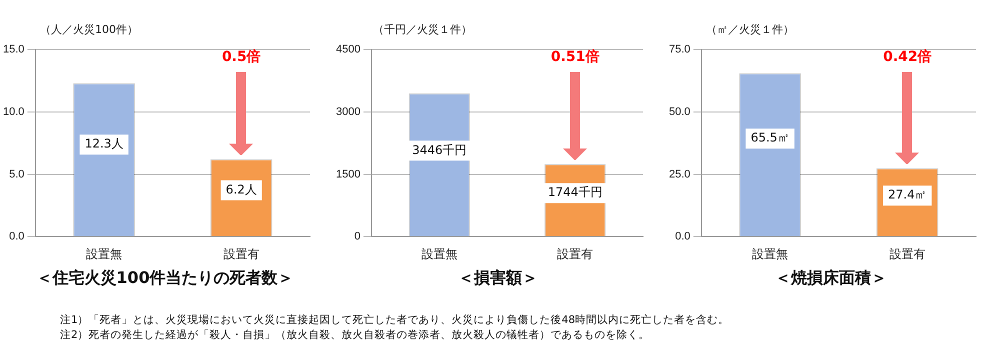 This screenshot has height=350, width=1000. Describe the element at coordinates (13, 112) in the screenshot. I see `y-tick-label: 10.0` at that location.